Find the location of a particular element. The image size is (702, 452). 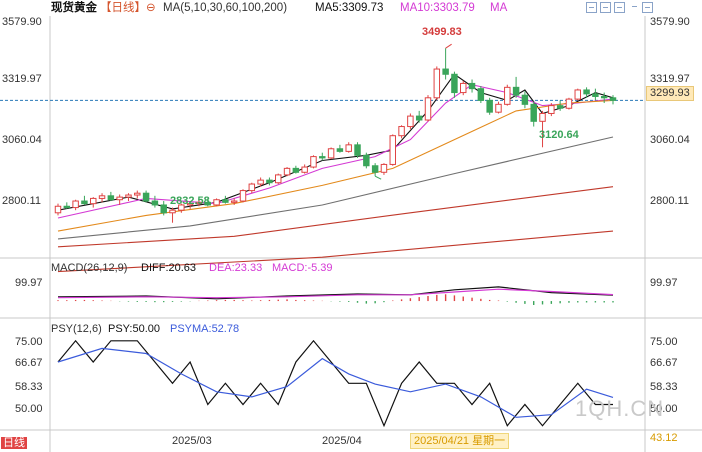

macd-value-legend: MACD:-5.39 is located at coordinates (302, 268).